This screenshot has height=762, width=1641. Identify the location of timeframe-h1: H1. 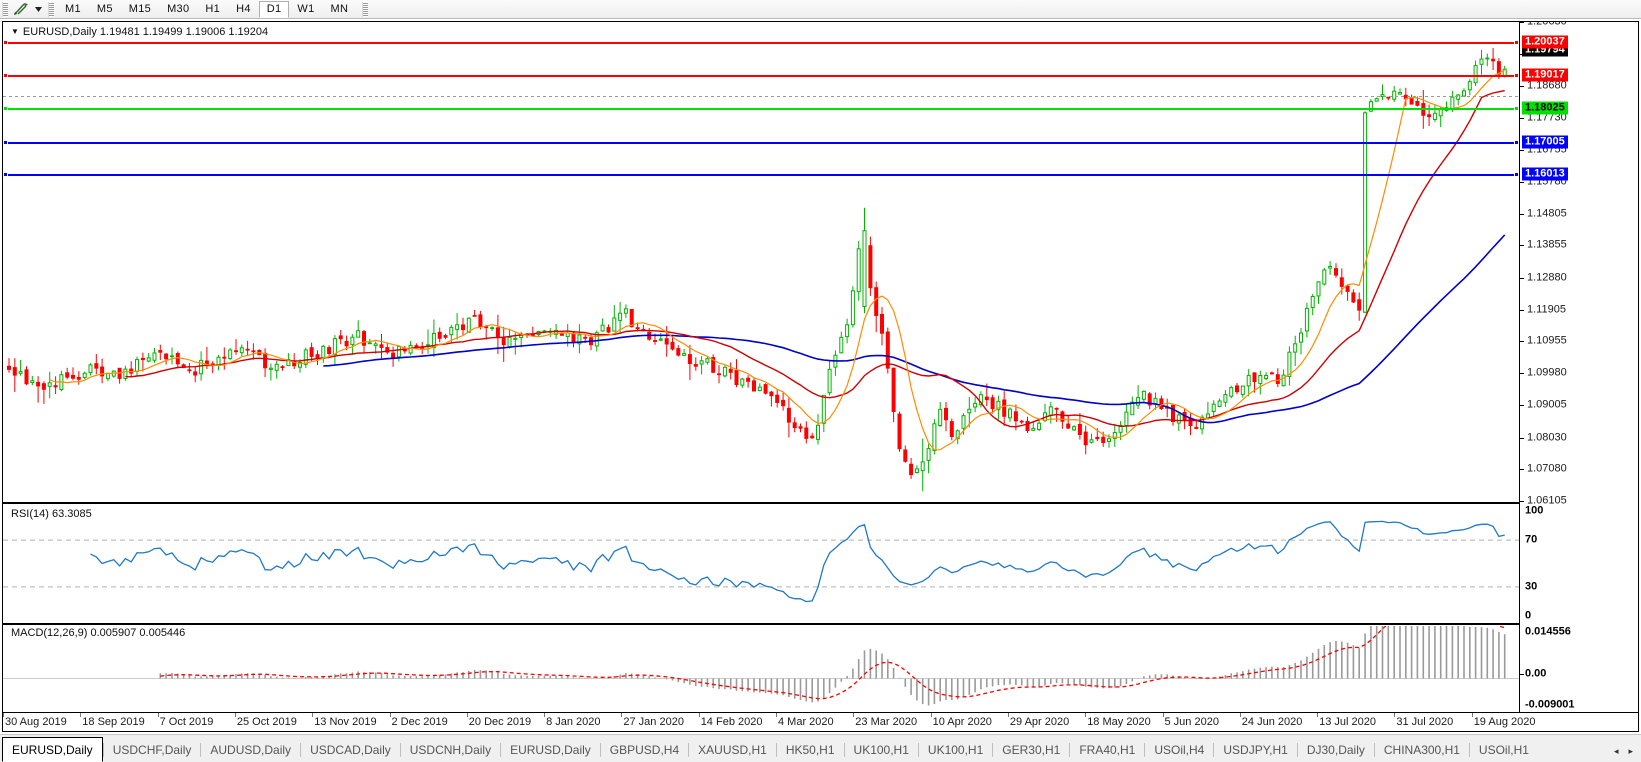
(213, 9).